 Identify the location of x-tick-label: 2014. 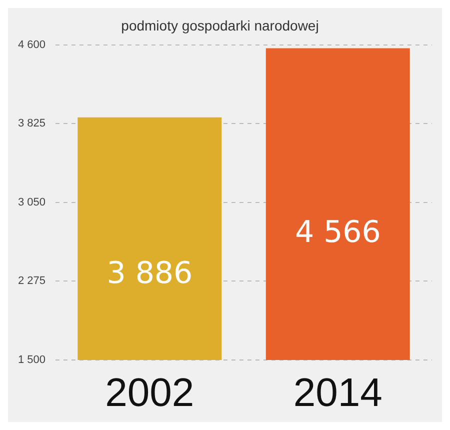
(337, 393).